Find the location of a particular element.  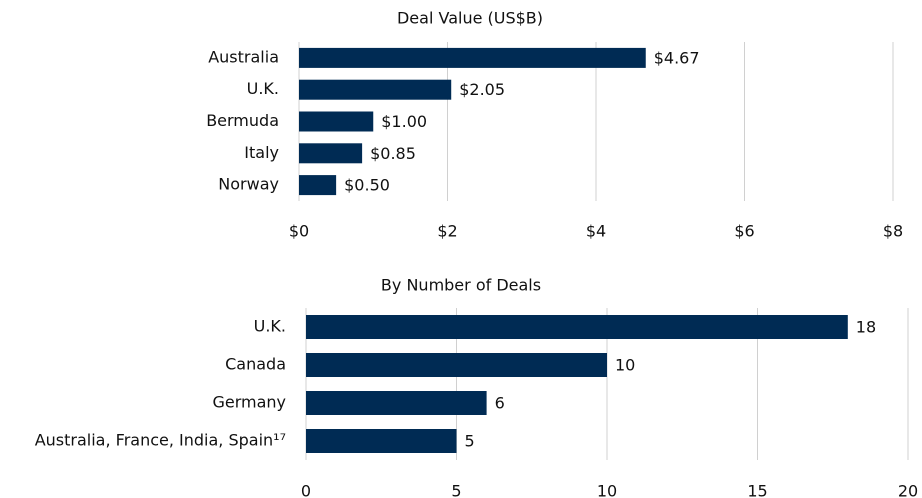

data-label: $4.67 is located at coordinates (677, 57).